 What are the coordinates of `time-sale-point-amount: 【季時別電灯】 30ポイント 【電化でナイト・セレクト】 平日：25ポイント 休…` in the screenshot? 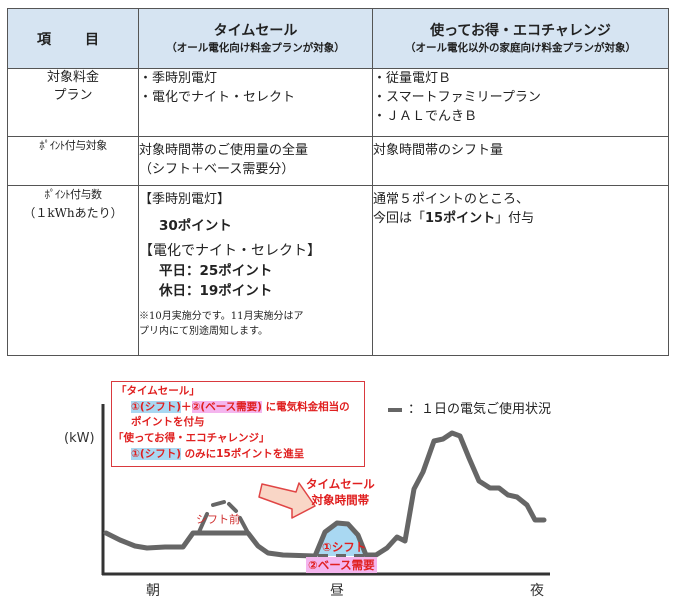 It's located at (255, 270).